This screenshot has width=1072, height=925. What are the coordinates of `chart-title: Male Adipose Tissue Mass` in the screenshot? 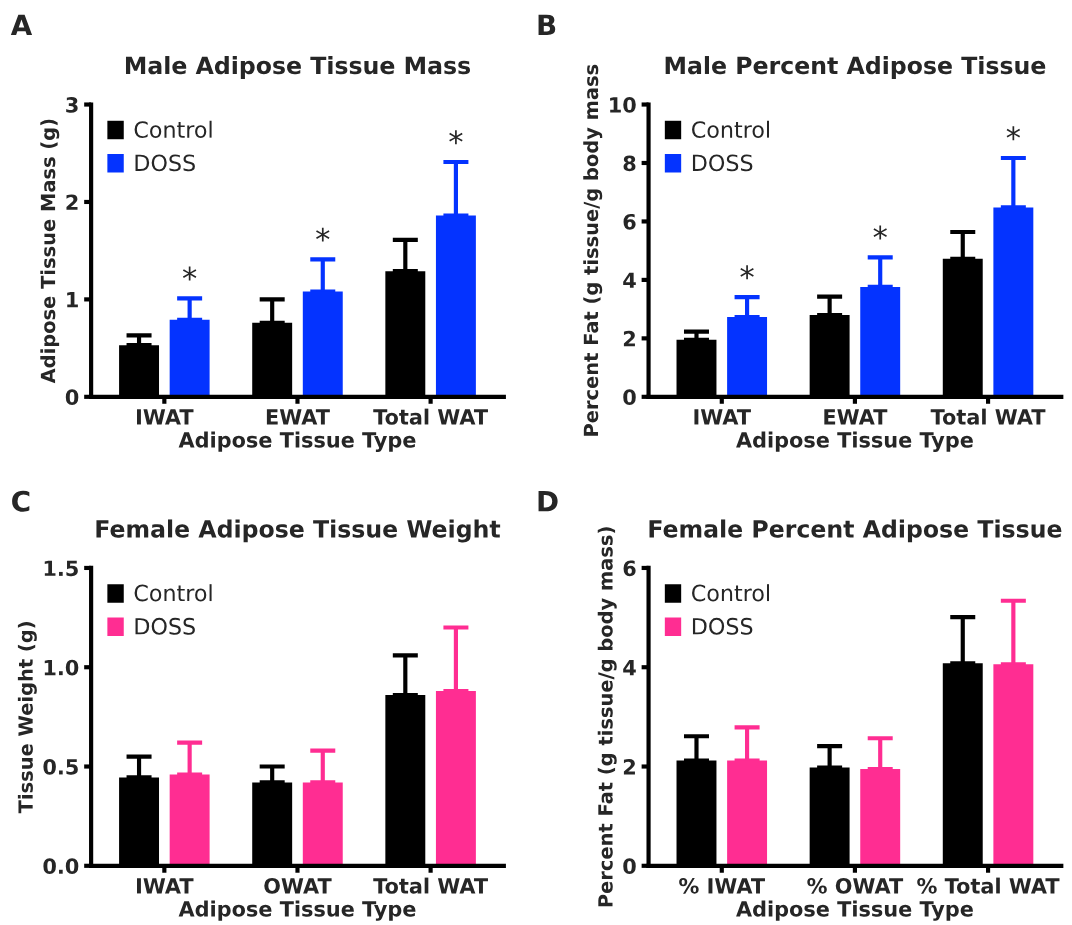 It's located at (298, 67).